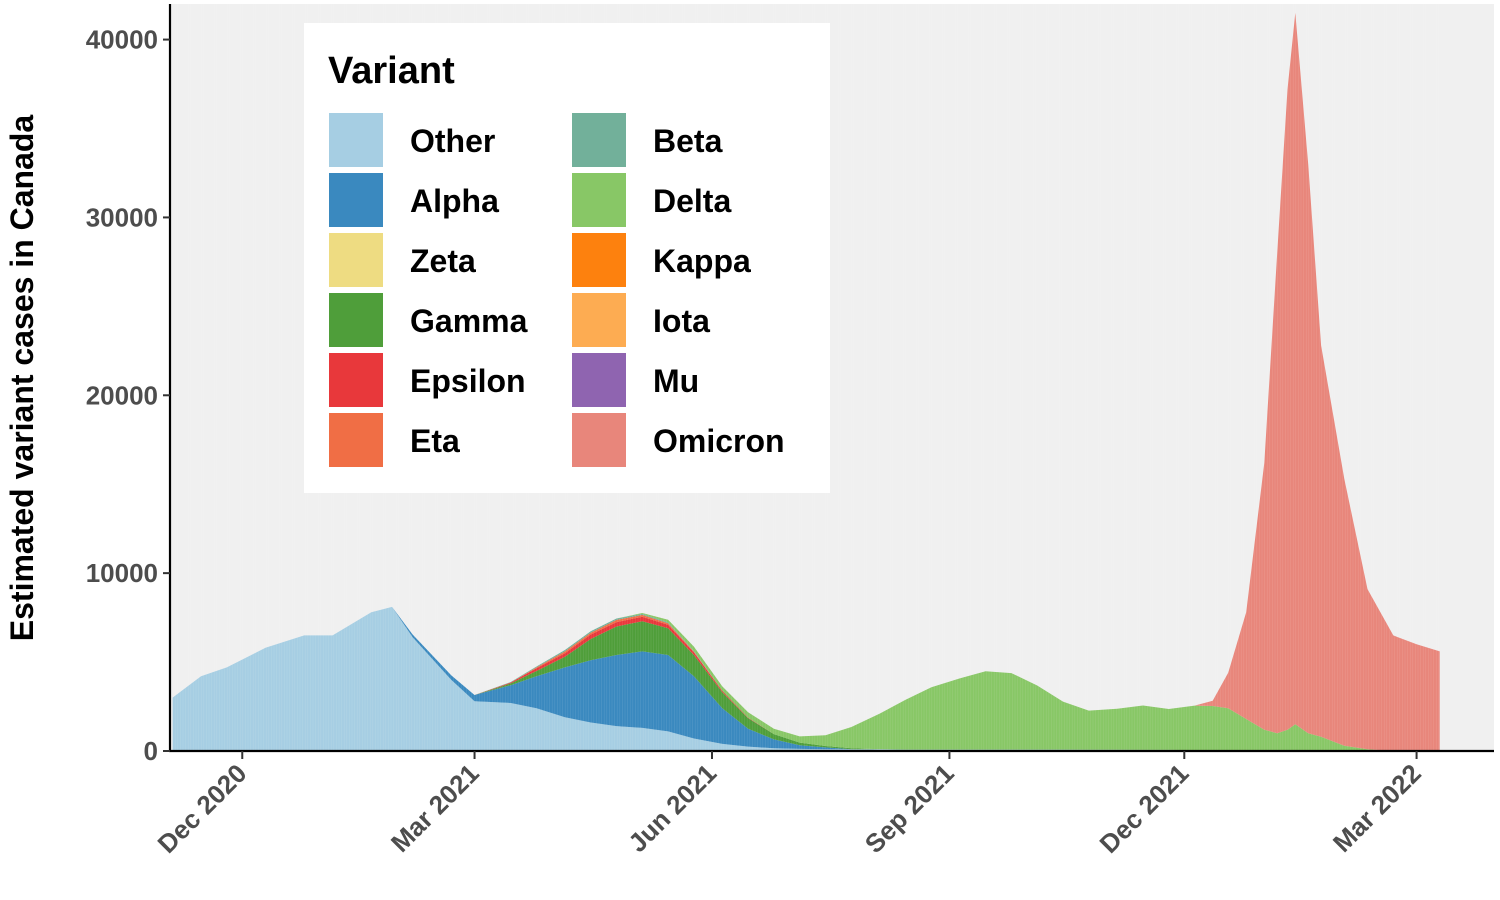 The image size is (1500, 900). What do you see at coordinates (692, 201) in the screenshot?
I see `legend-label-delta: Delta` at bounding box center [692, 201].